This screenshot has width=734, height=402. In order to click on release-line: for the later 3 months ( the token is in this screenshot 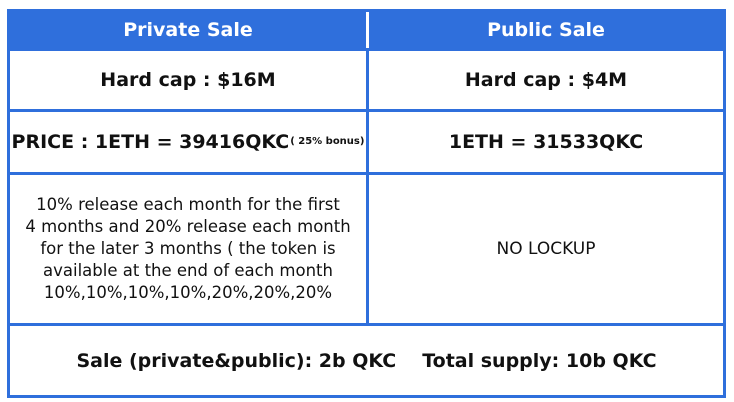, I will do `click(188, 248)`.